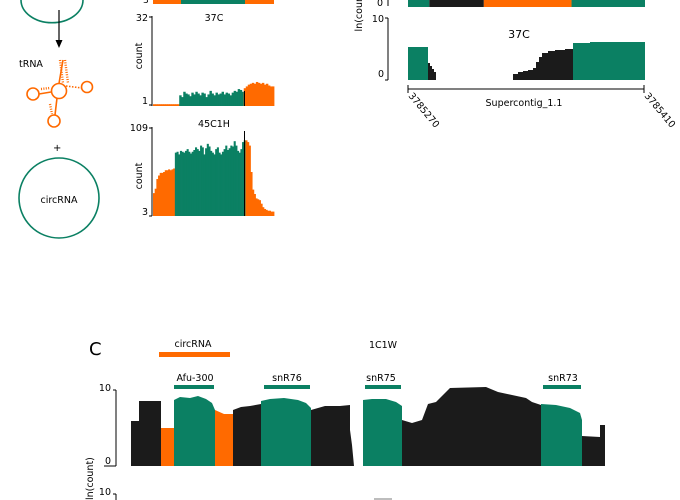  What do you see at coordinates (418, 63) in the screenshot?
I see `right-teal-block-left` at bounding box center [418, 63].